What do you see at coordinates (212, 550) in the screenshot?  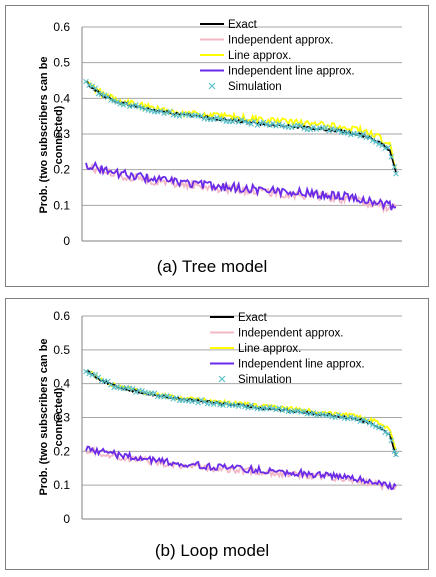 I see `chart-caption: (b) Loop model` at bounding box center [212, 550].